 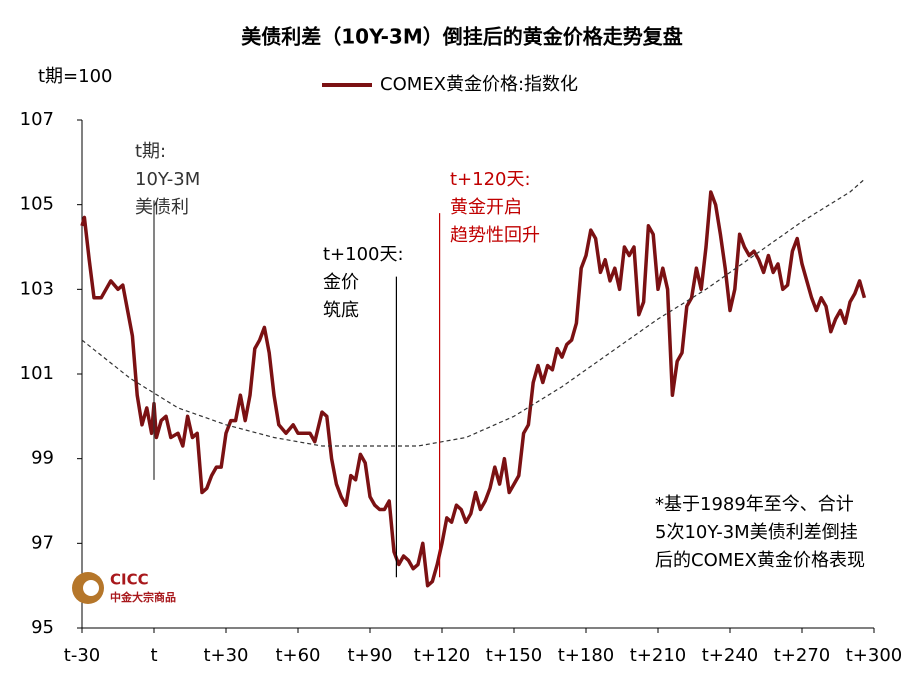 What do you see at coordinates (42, 627) in the screenshot?
I see `y-tick-label: 95` at bounding box center [42, 627].